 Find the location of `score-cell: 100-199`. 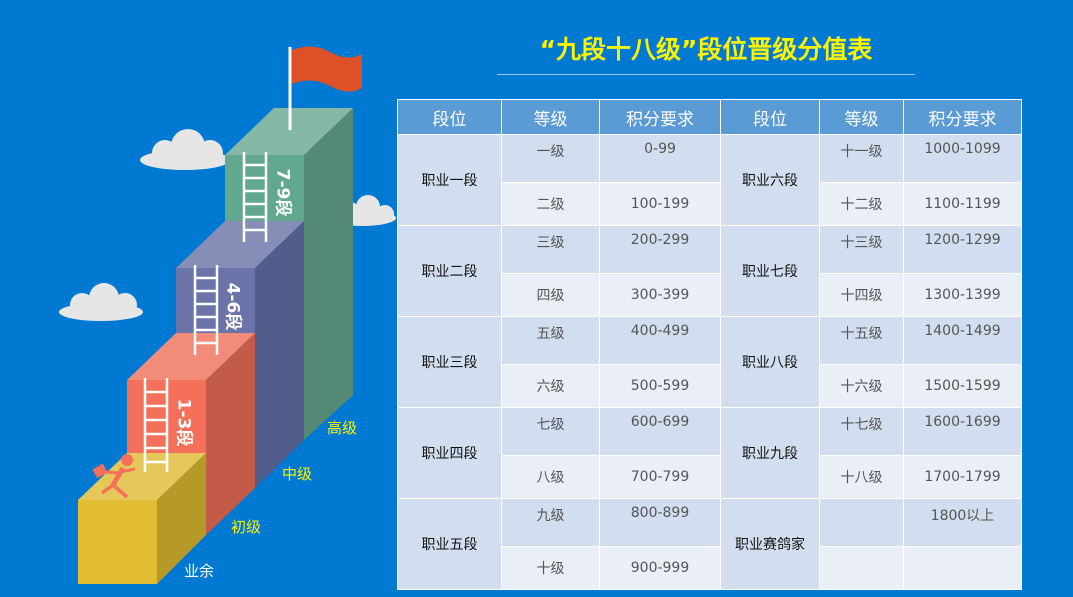

score-cell: 100-199 is located at coordinates (660, 204).